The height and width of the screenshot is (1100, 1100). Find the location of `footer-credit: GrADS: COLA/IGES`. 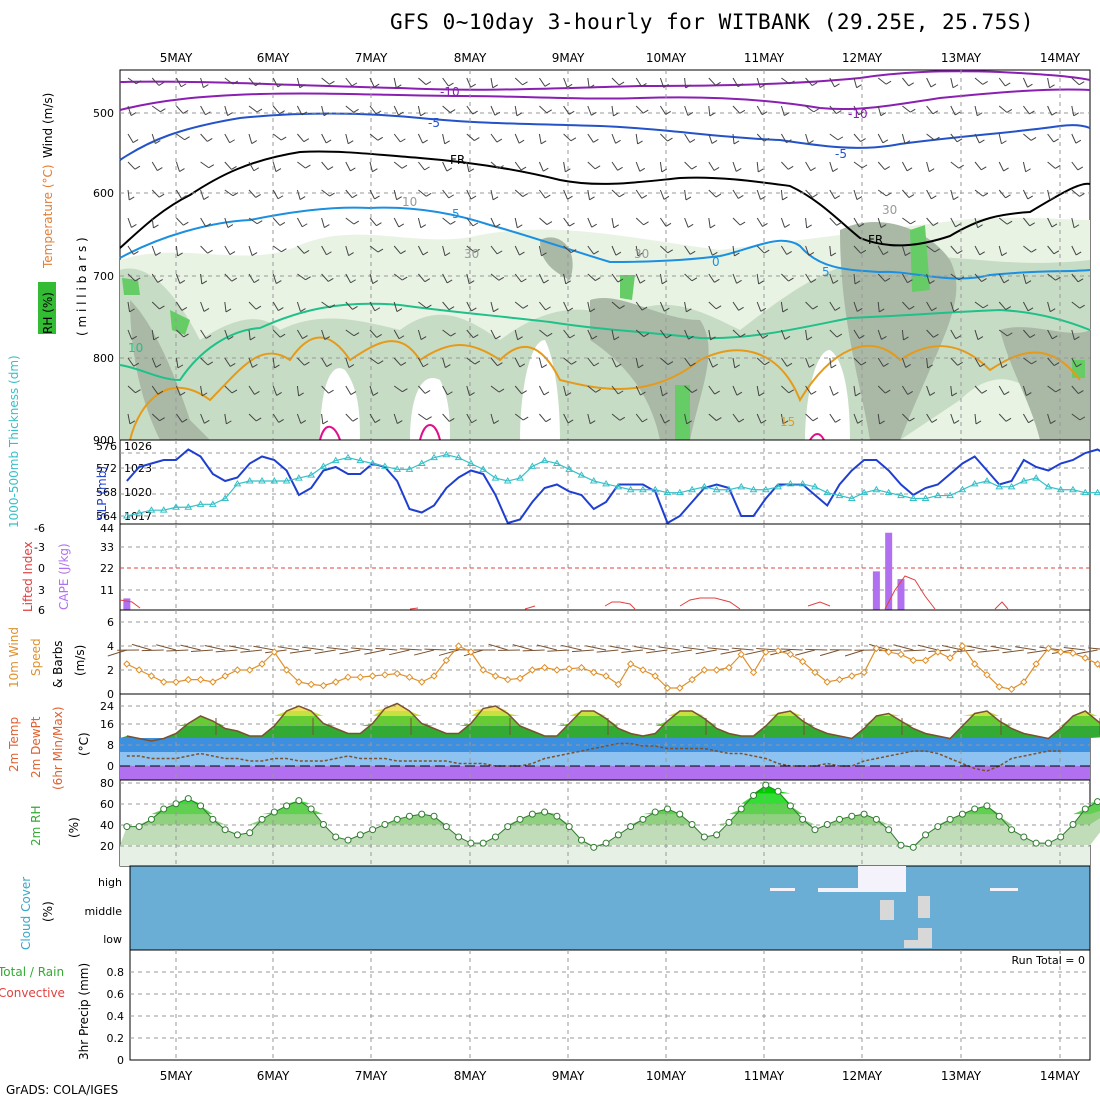

footer-credit: GrADS: COLA/IGES is located at coordinates (62, 1090).